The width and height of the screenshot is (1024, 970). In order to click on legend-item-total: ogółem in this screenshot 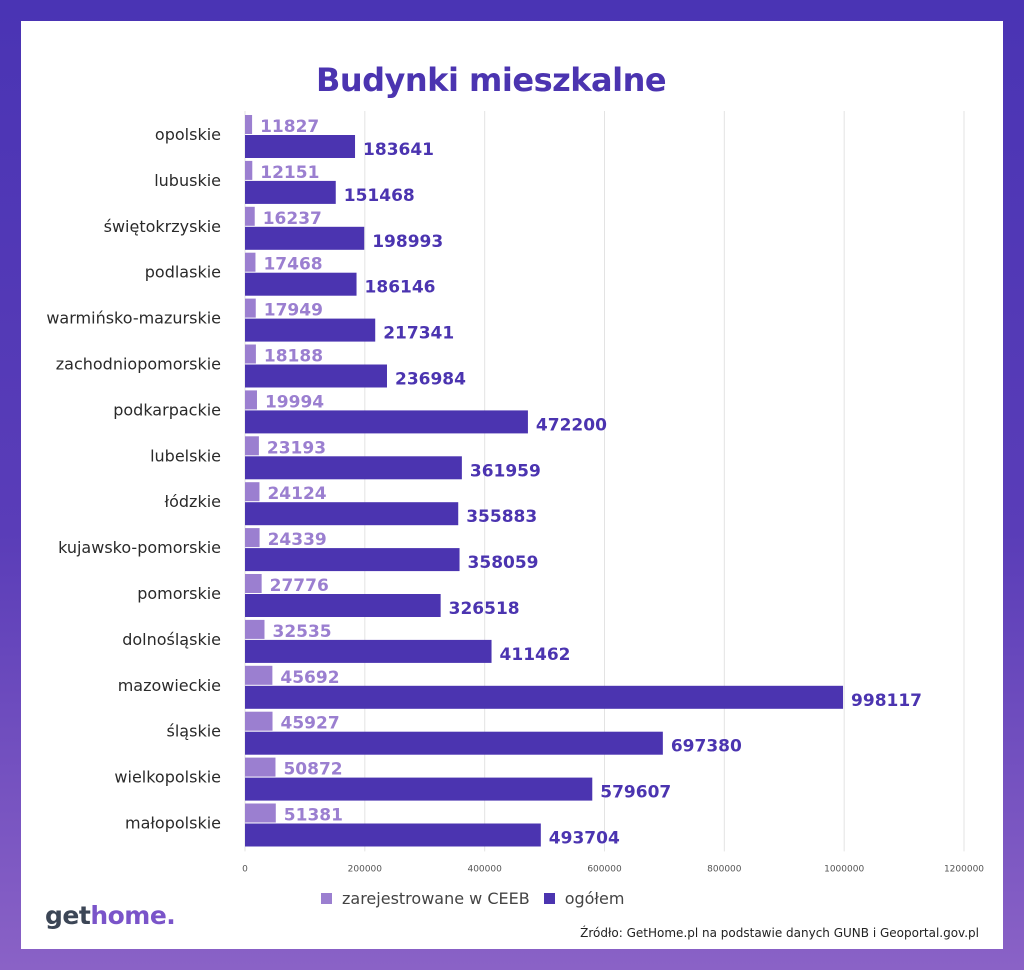, I will do `click(584, 898)`.